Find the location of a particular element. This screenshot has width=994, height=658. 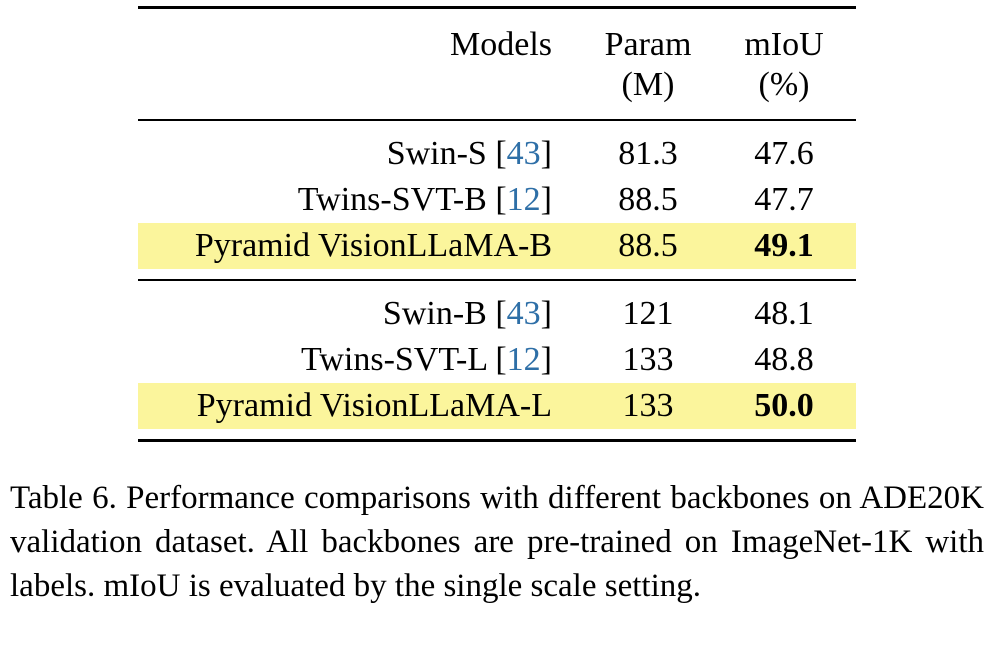

top-rule is located at coordinates (497, 7).